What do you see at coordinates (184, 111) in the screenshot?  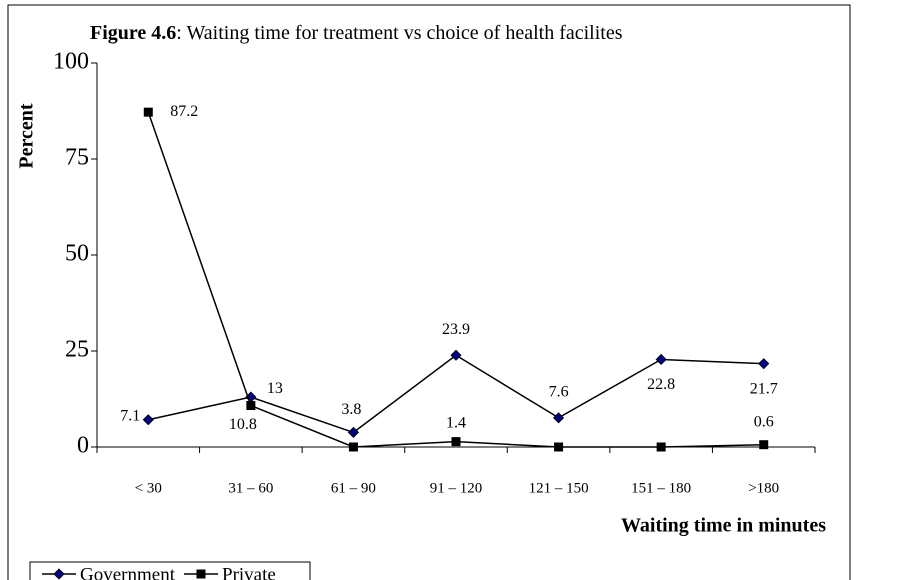 I see `data-label: 87.2` at bounding box center [184, 111].